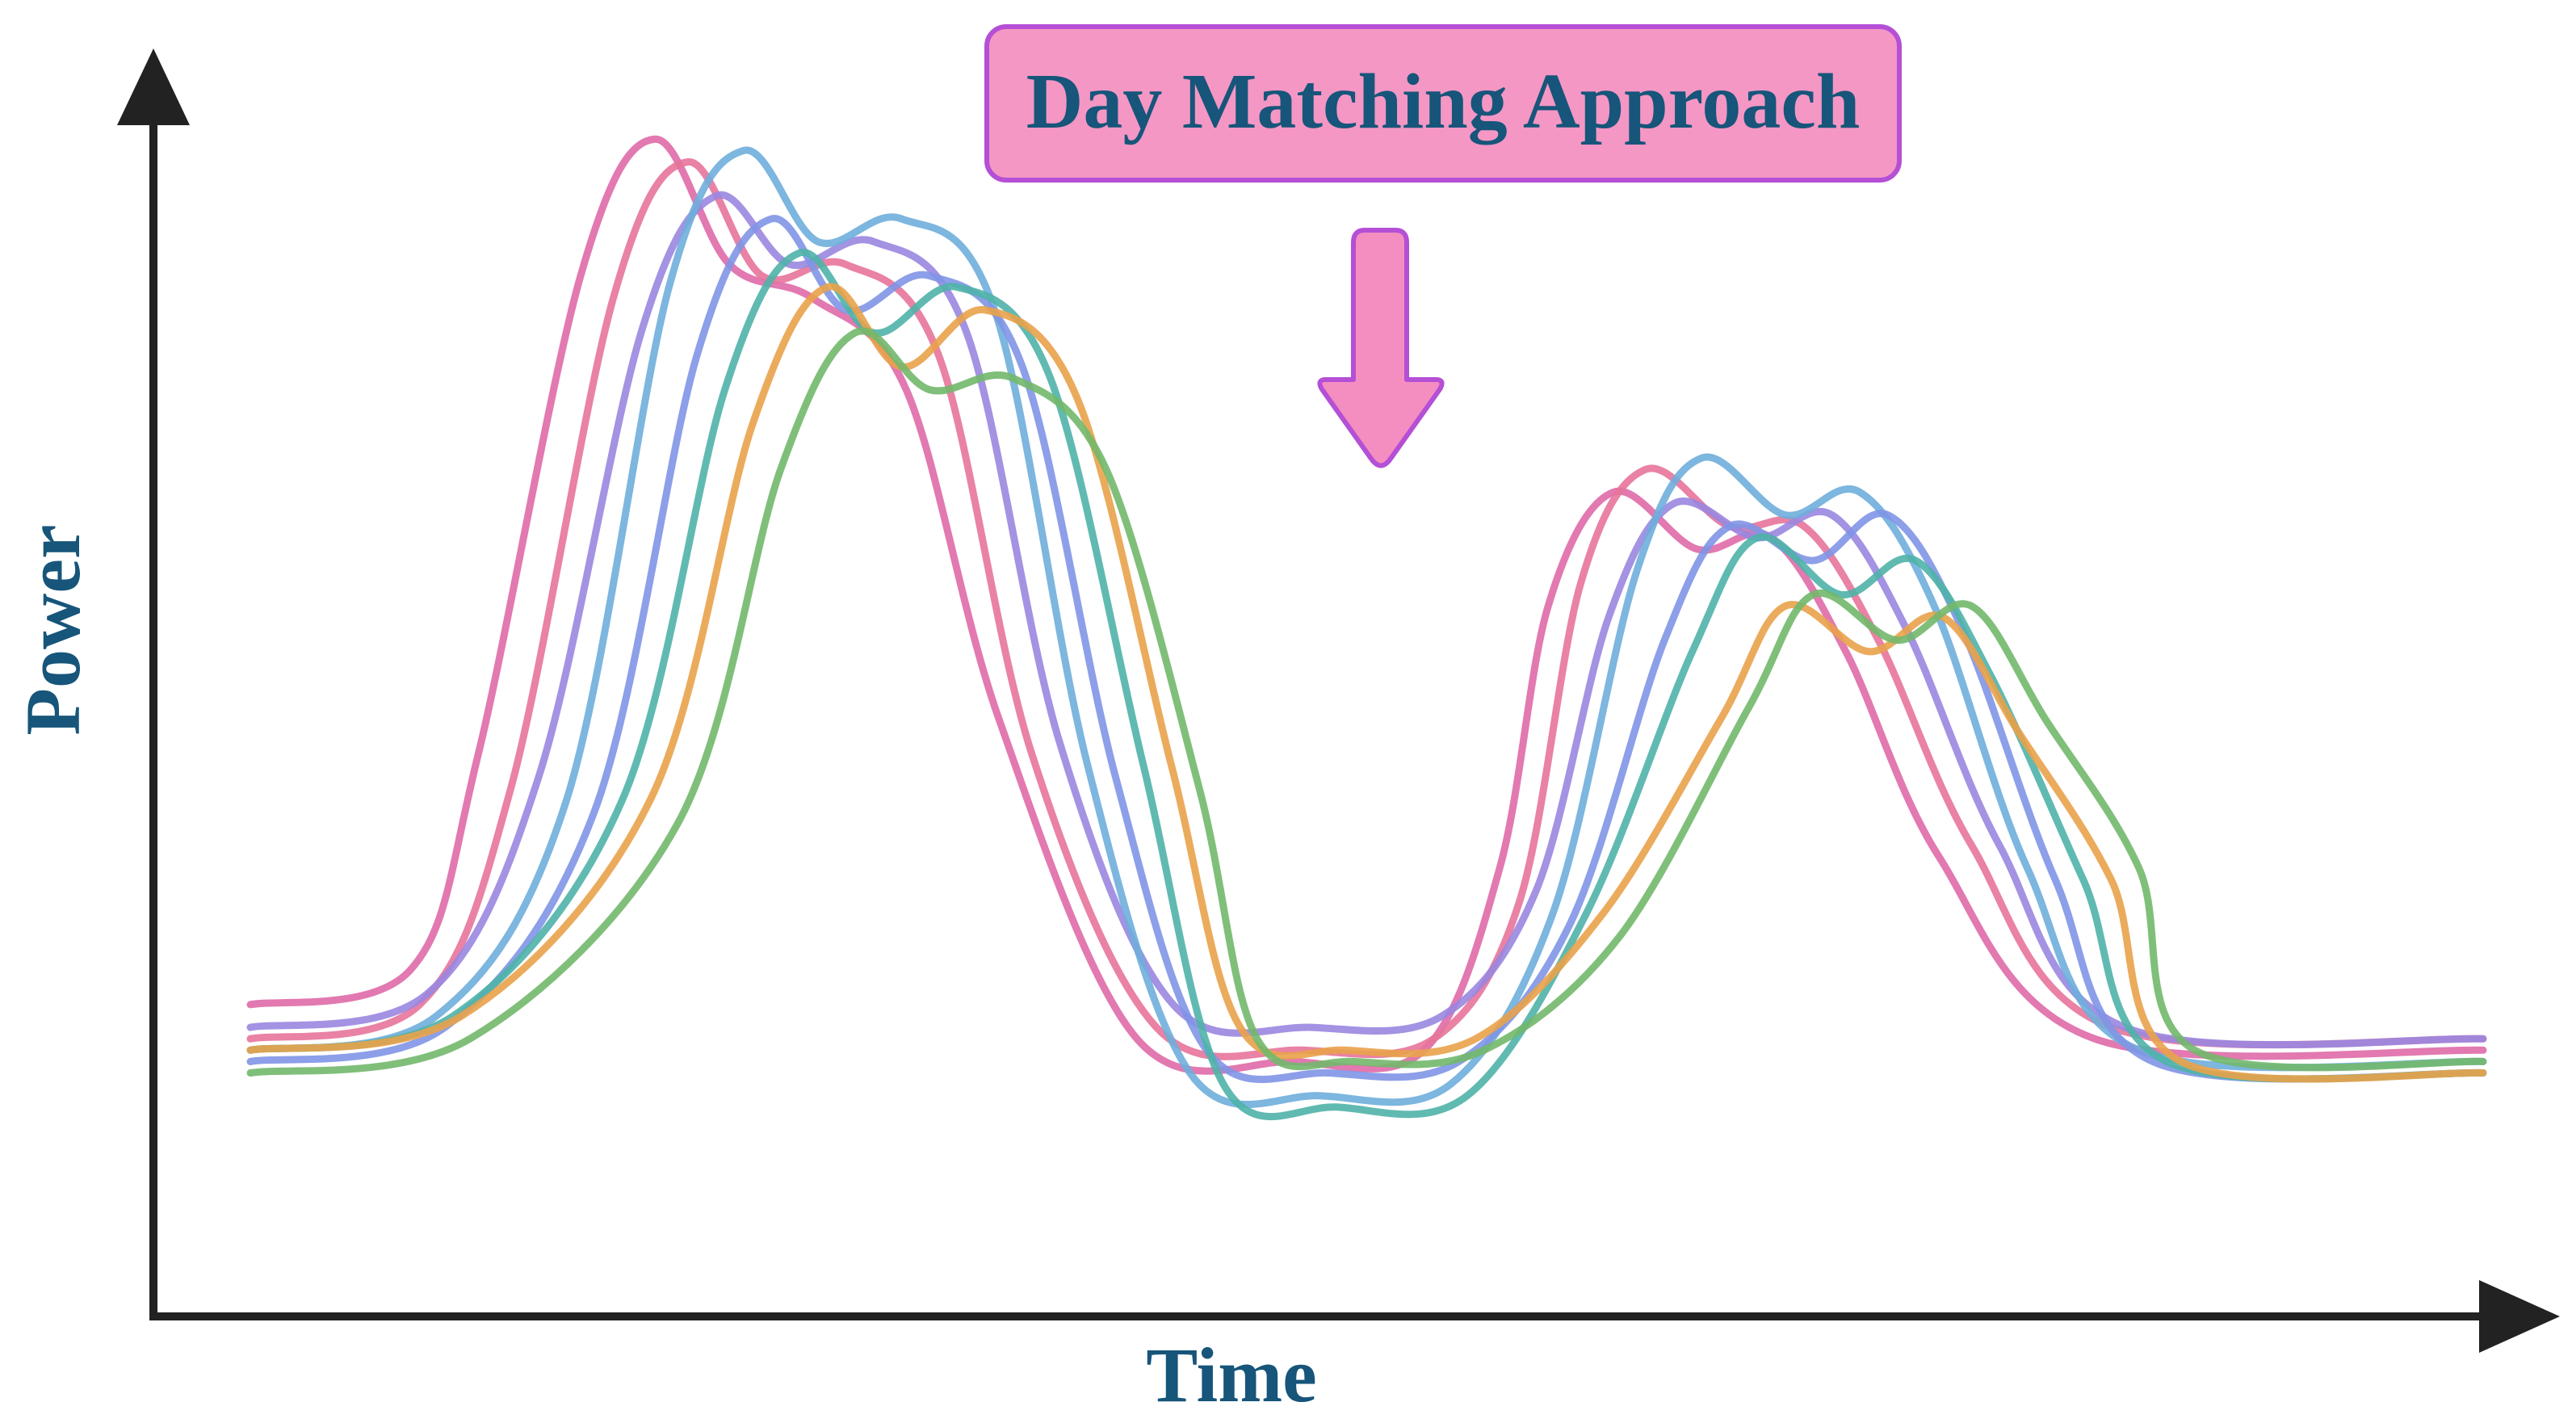  Describe the element at coordinates (53, 629) in the screenshot. I see `y-axis-label: Power` at that location.